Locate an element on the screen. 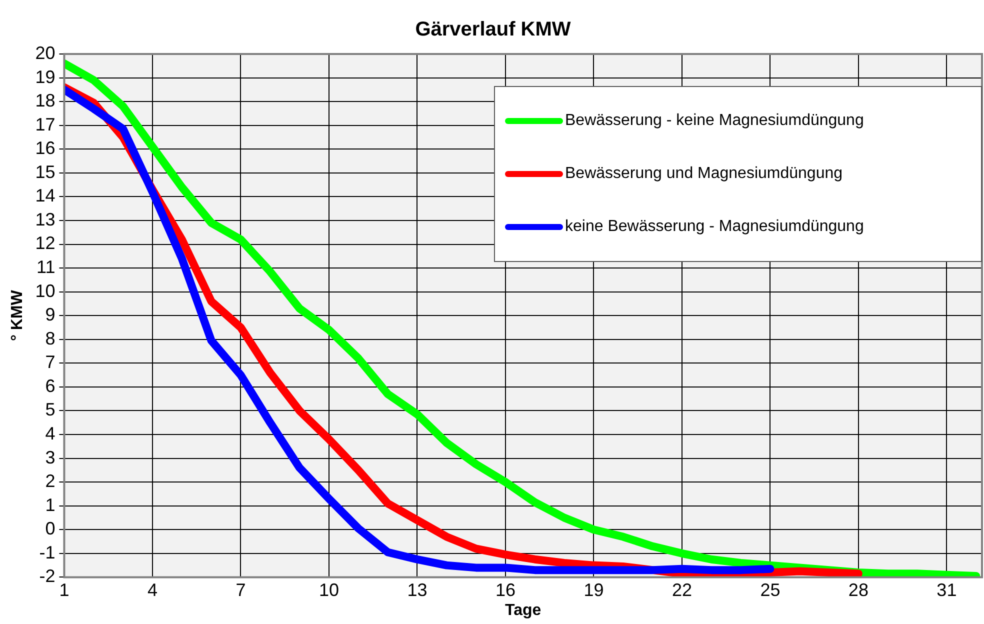  y-tick-label: 5 is located at coordinates (50, 410).